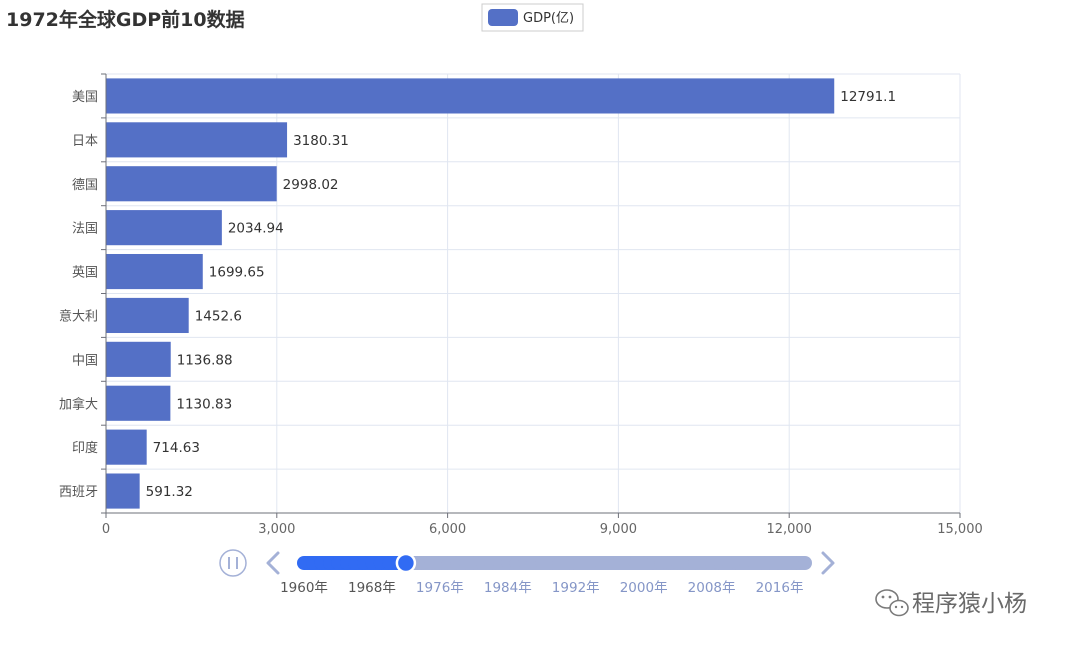 Image resolution: width=1080 pixels, height=649 pixels. I want to click on timeline-dot, so click(805, 563).